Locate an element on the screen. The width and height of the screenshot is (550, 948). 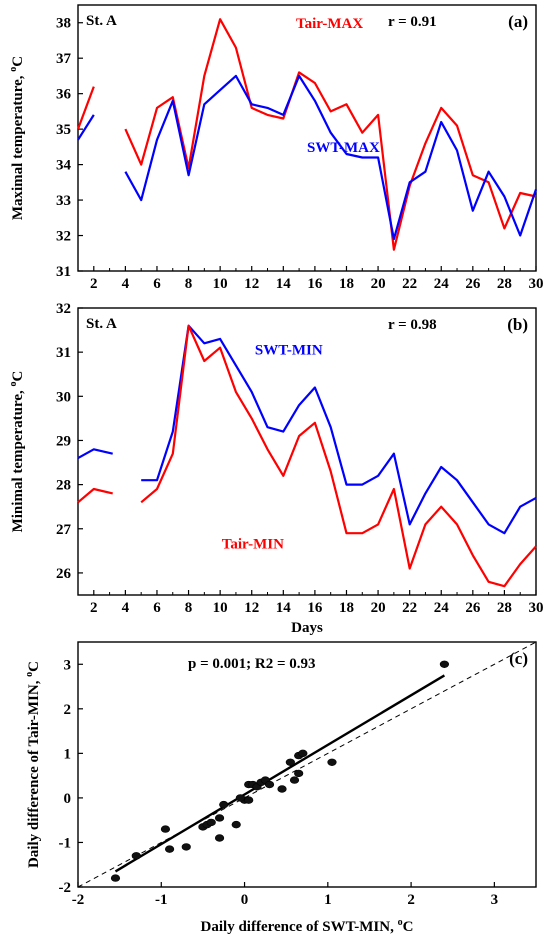
y-tick-label: -2 is located at coordinates (65, 888).